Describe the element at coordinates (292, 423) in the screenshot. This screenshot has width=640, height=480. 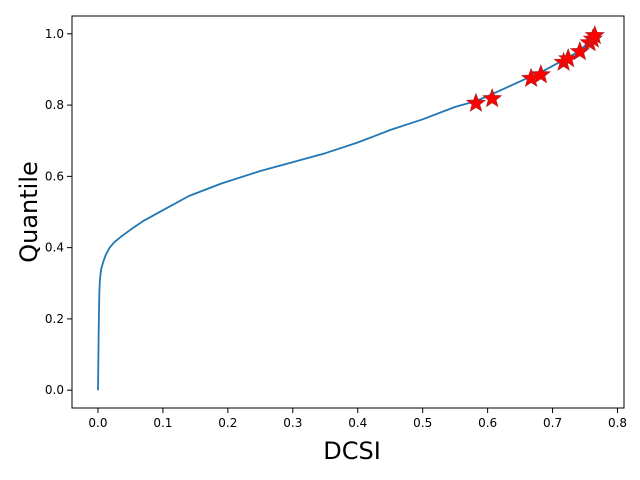
I see `x-tick-label: 0.3` at that location.